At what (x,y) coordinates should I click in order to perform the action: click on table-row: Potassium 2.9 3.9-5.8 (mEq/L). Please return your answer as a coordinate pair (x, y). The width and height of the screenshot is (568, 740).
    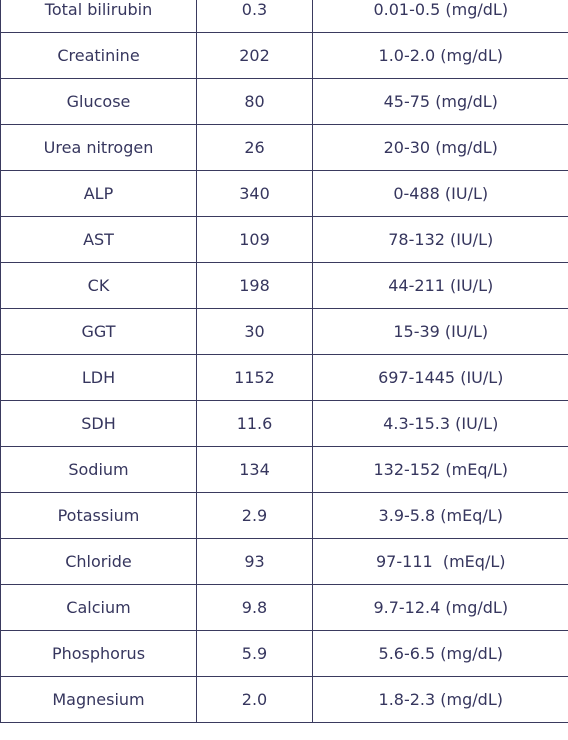
    Looking at the image, I should click on (284, 516).